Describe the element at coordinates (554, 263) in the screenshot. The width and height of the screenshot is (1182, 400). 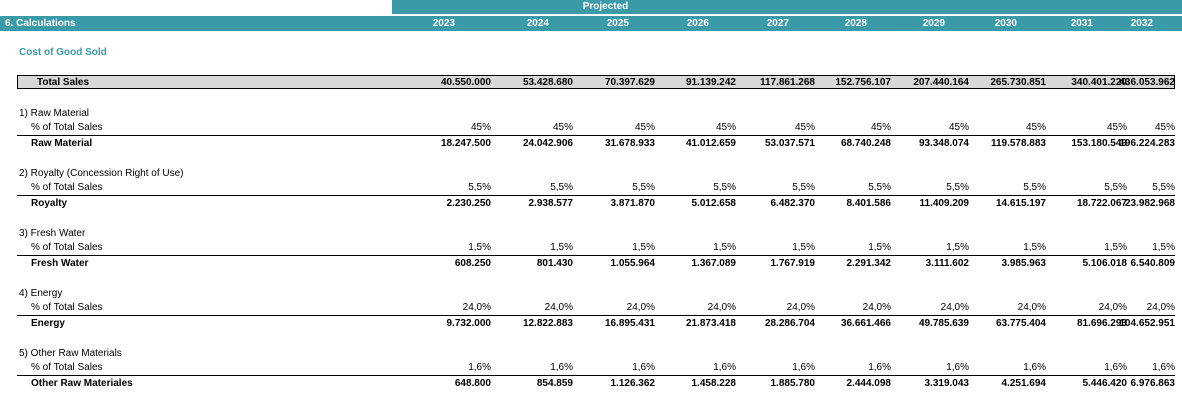
I see `line-total-value: 801.430` at that location.